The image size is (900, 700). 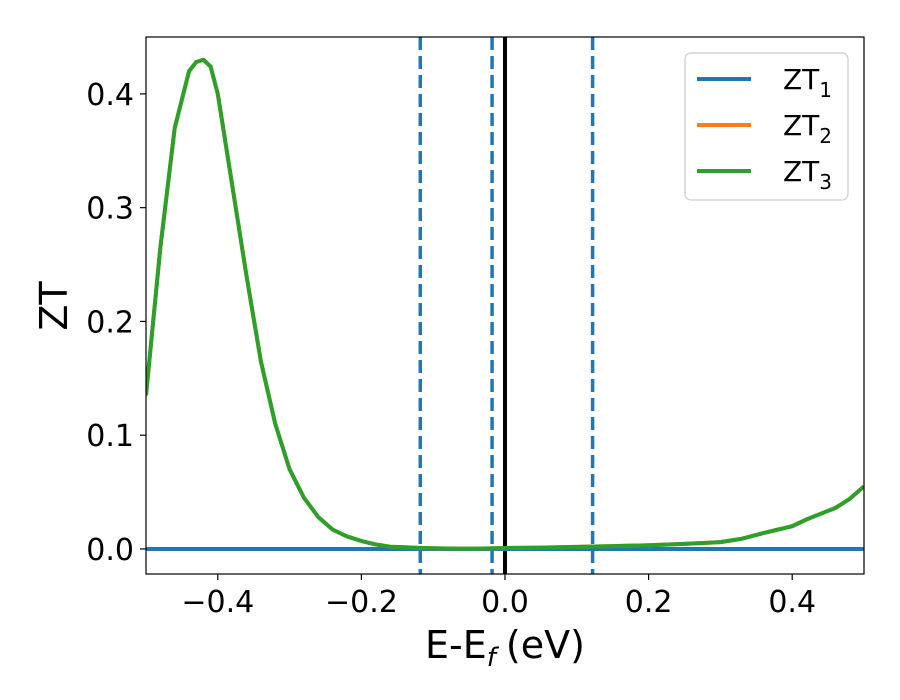 I want to click on x-tick-label: −0.4, so click(x=217, y=602).